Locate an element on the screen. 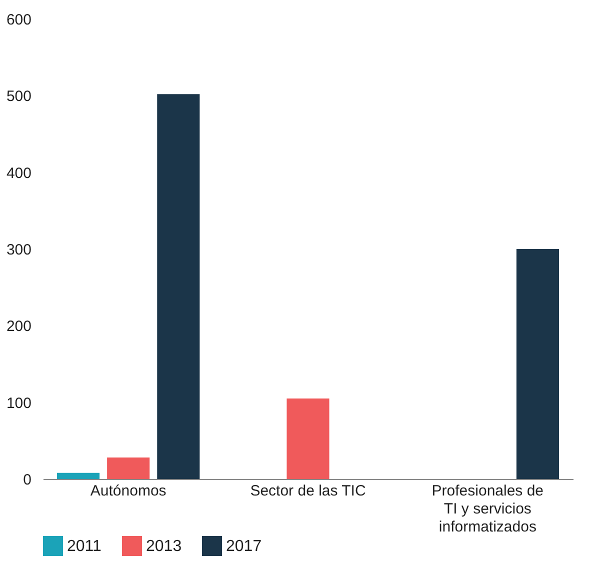 The height and width of the screenshot is (587, 589). y-tick-label: 400 is located at coordinates (19, 173).